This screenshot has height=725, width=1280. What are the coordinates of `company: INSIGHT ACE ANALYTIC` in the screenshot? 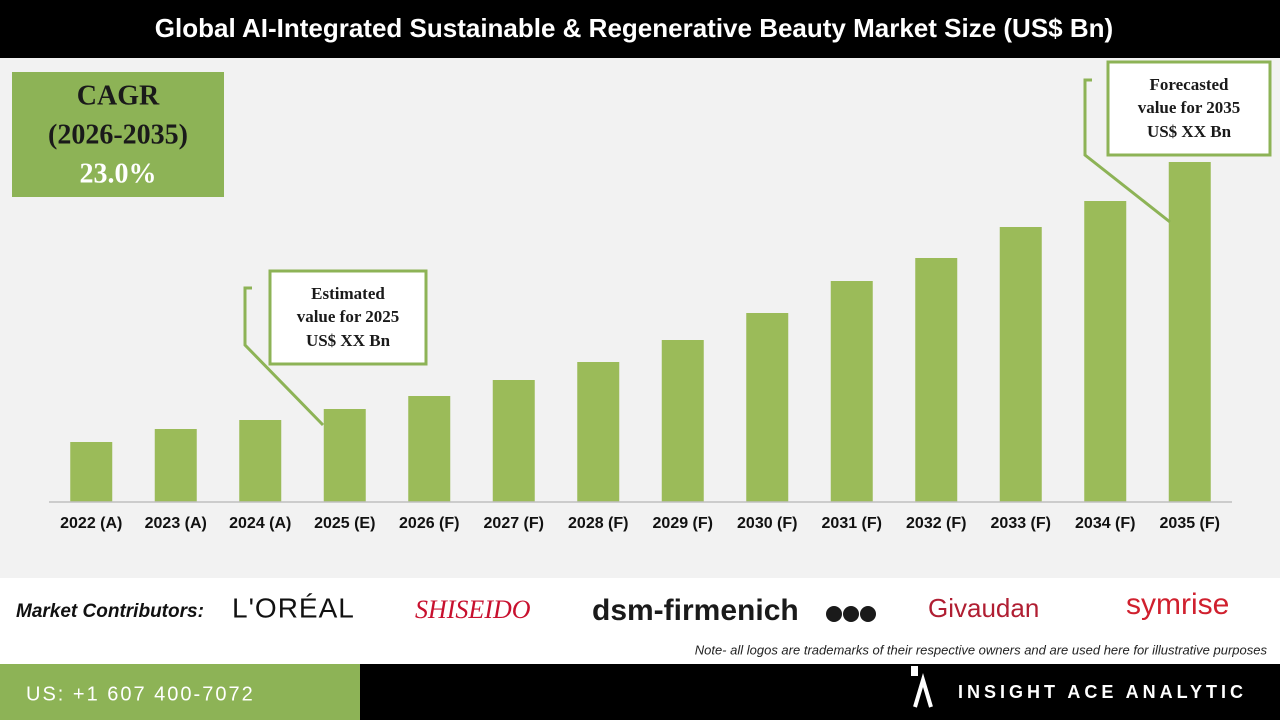 It's located at (1102, 692).